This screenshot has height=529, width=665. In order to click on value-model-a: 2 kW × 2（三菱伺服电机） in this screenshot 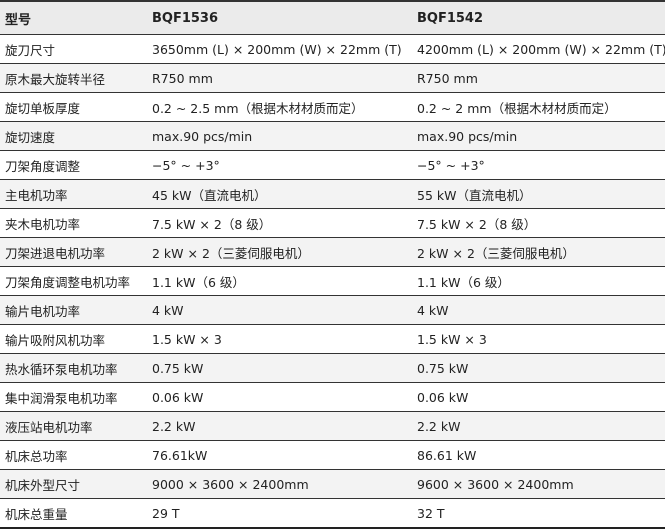, I will do `click(279, 252)`.